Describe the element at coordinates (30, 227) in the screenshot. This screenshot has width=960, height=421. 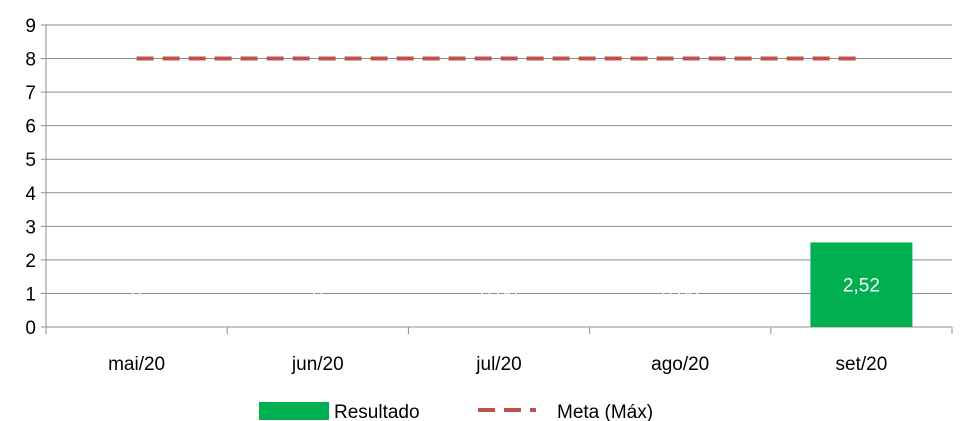
I see `y-tick-label: 3` at that location.